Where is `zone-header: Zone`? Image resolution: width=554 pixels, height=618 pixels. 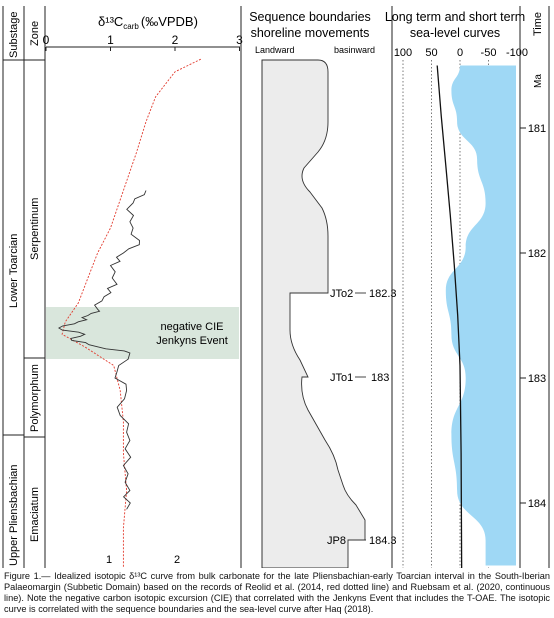
zone-header: Zone is located at coordinates (35, 33).